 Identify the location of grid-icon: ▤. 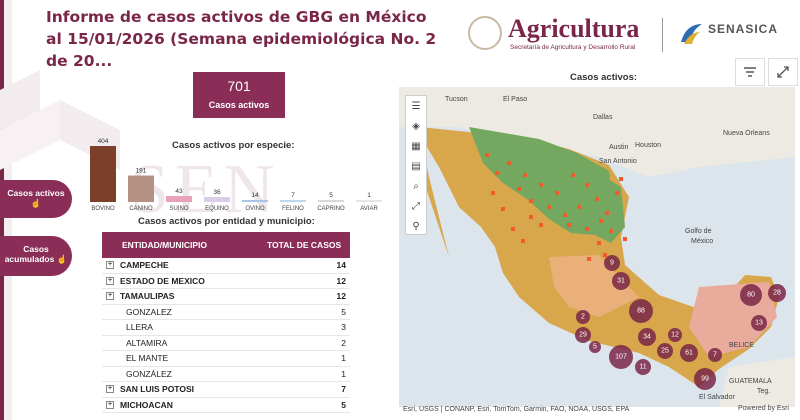
(416, 166).